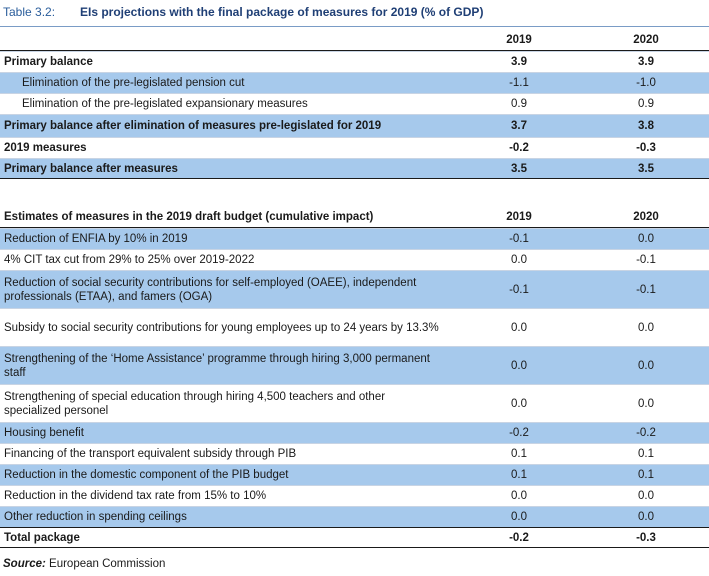 The height and width of the screenshot is (576, 709). Describe the element at coordinates (96, 239) in the screenshot. I see `row-label: Reduction of ENFIA by 10% in 2019` at that location.